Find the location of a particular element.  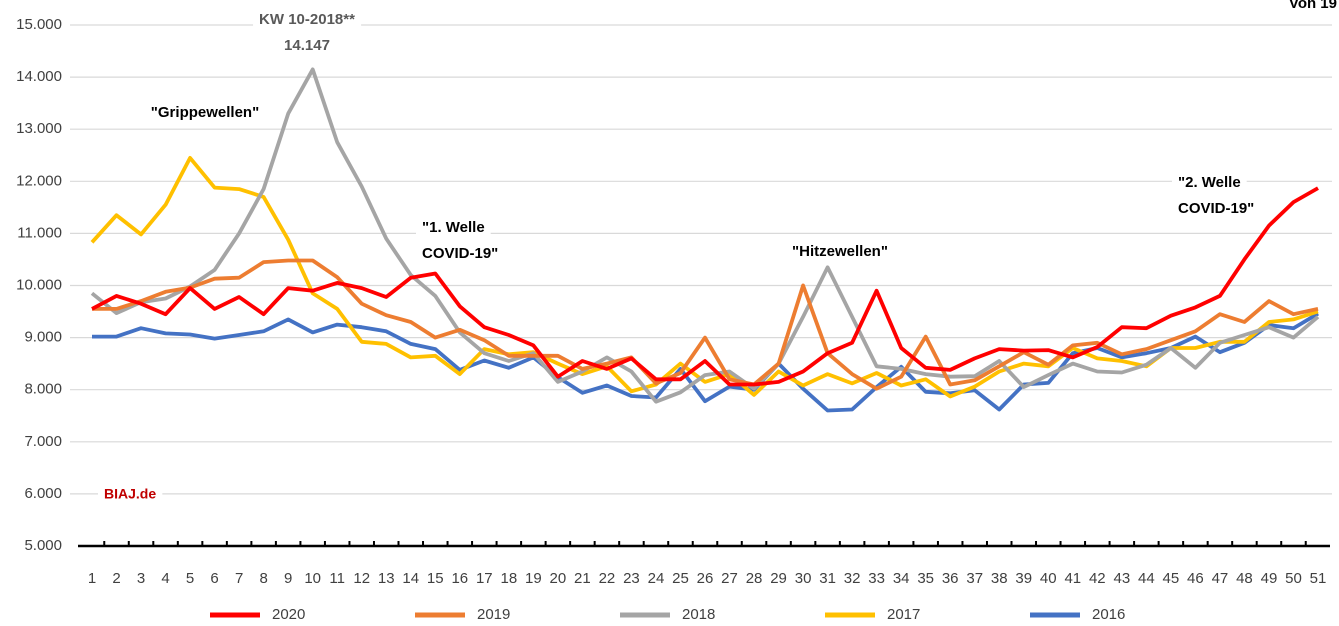

annotation: Von 19 is located at coordinates (1313, 6).